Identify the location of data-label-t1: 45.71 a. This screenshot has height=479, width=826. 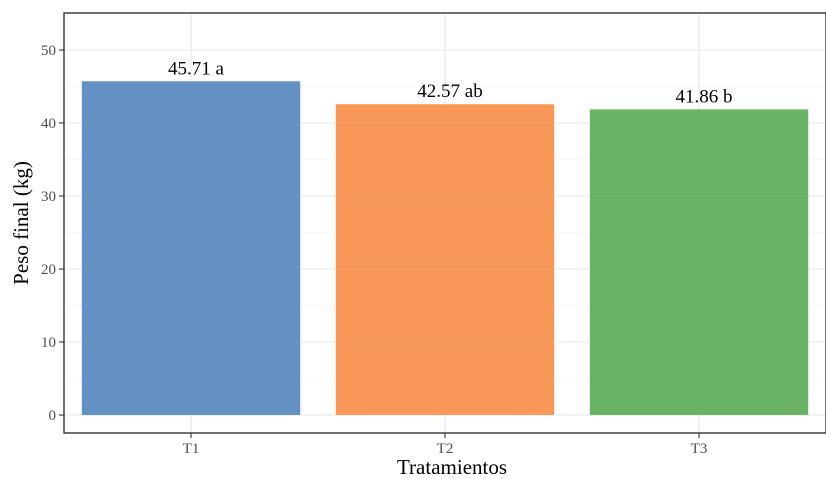
(196, 68).